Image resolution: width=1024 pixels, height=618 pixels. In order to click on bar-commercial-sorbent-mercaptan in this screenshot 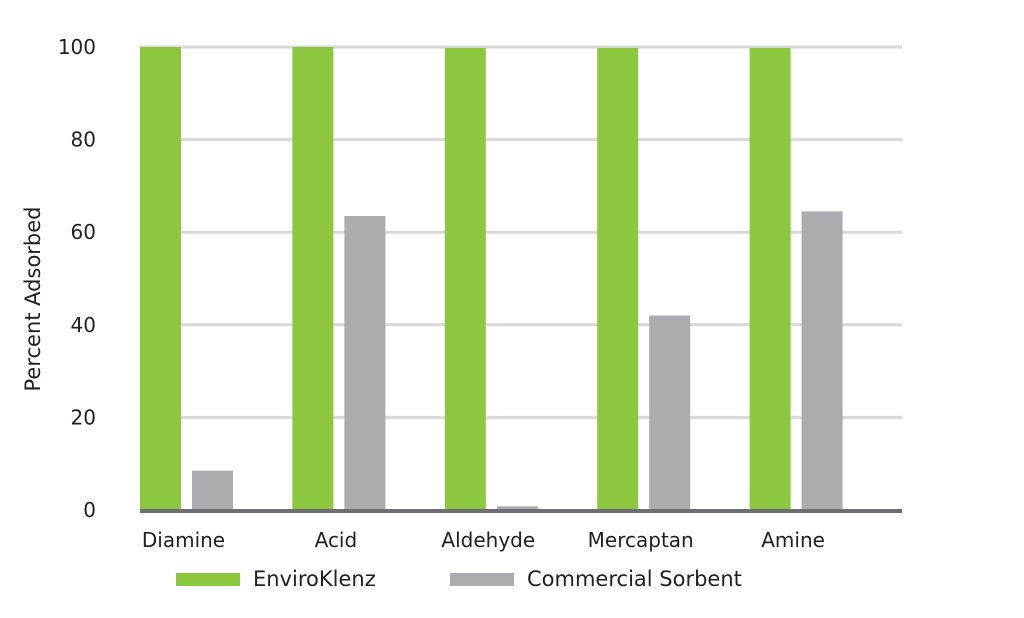, I will do `click(670, 412)`.